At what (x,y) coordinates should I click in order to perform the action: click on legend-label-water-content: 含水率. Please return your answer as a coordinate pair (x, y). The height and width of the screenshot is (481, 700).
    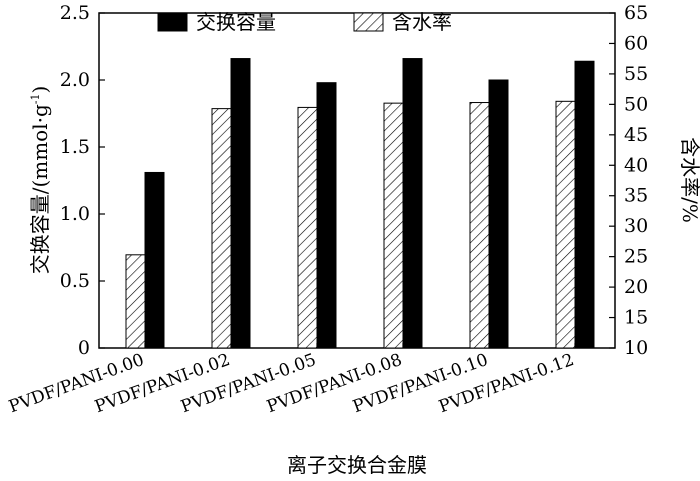
    Looking at the image, I should click on (422, 22).